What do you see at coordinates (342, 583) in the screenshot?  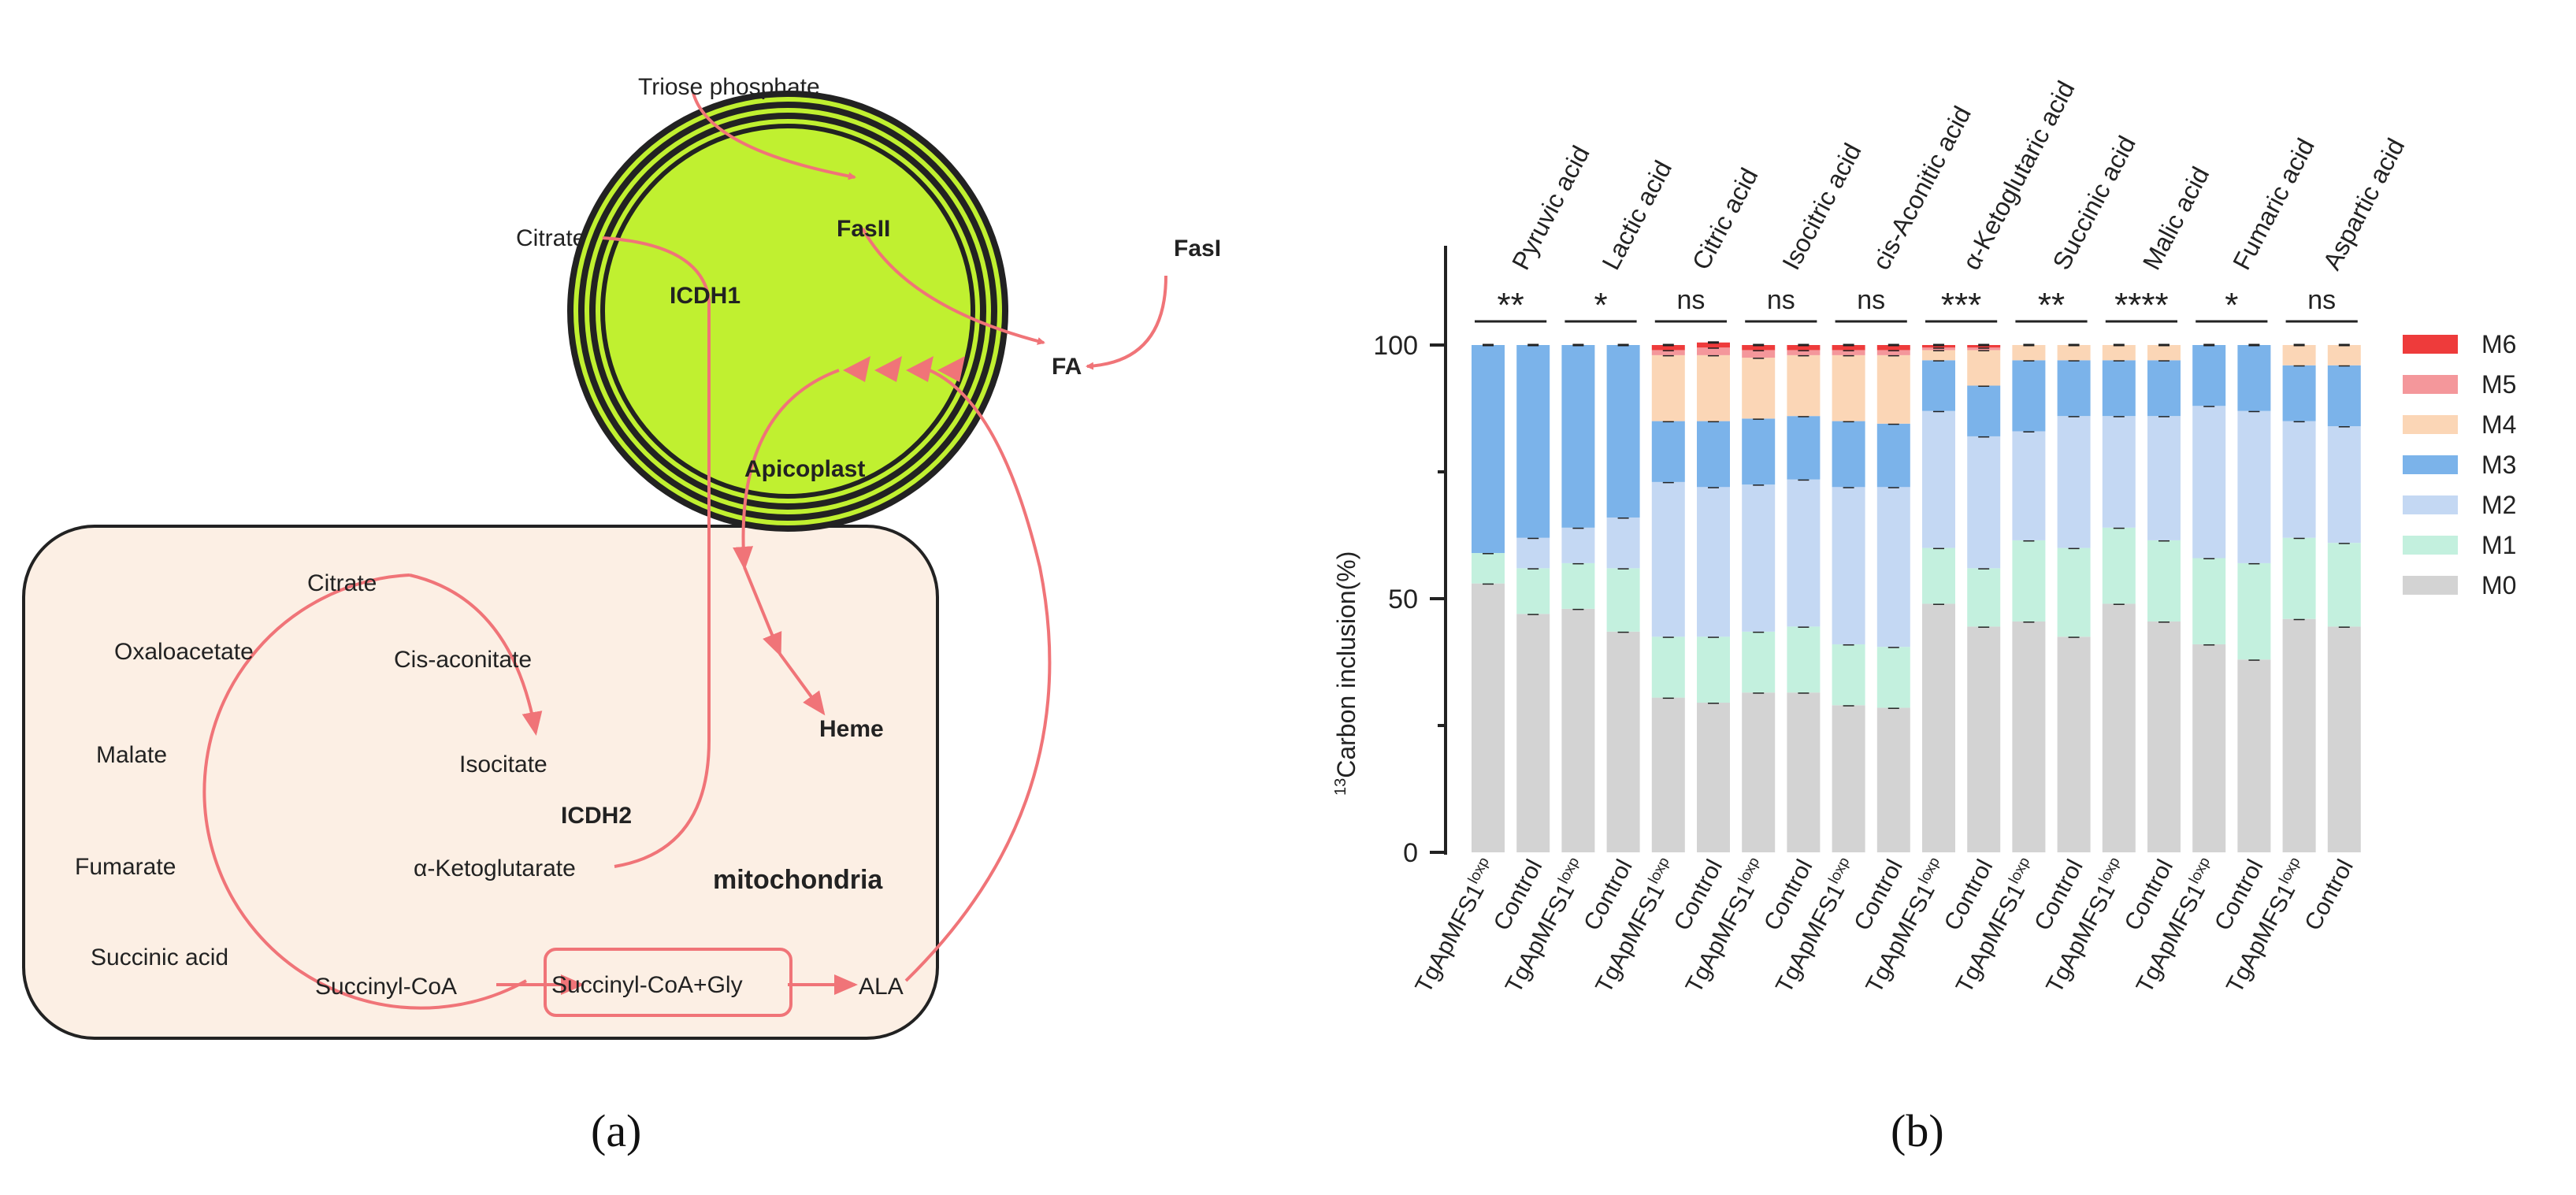 I see `label-citrate: Citrate` at bounding box center [342, 583].